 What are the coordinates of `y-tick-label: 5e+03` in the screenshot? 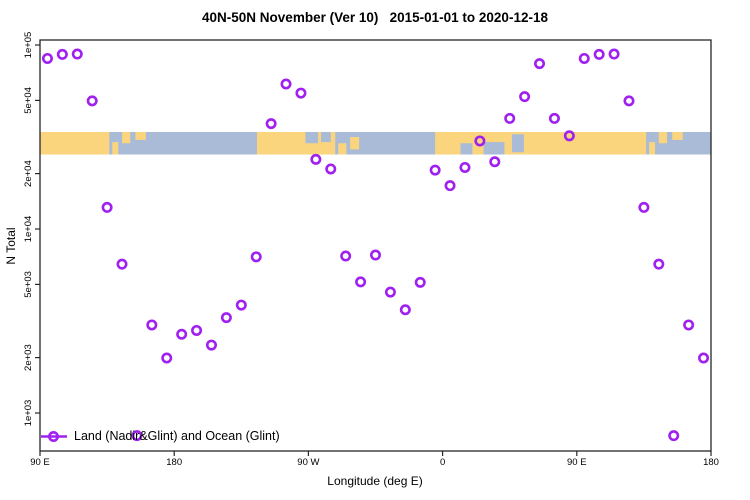 It's located at (28, 284).